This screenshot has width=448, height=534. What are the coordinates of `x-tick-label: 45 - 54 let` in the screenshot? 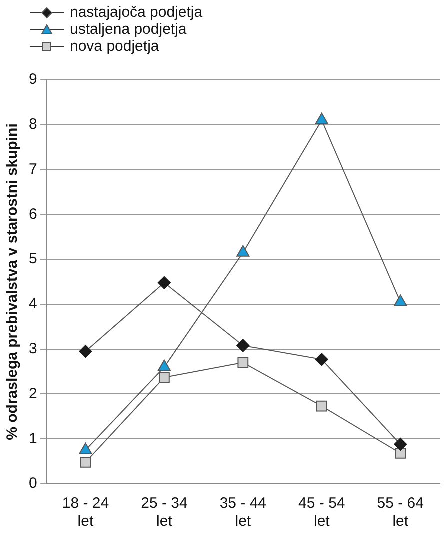 It's located at (322, 512).